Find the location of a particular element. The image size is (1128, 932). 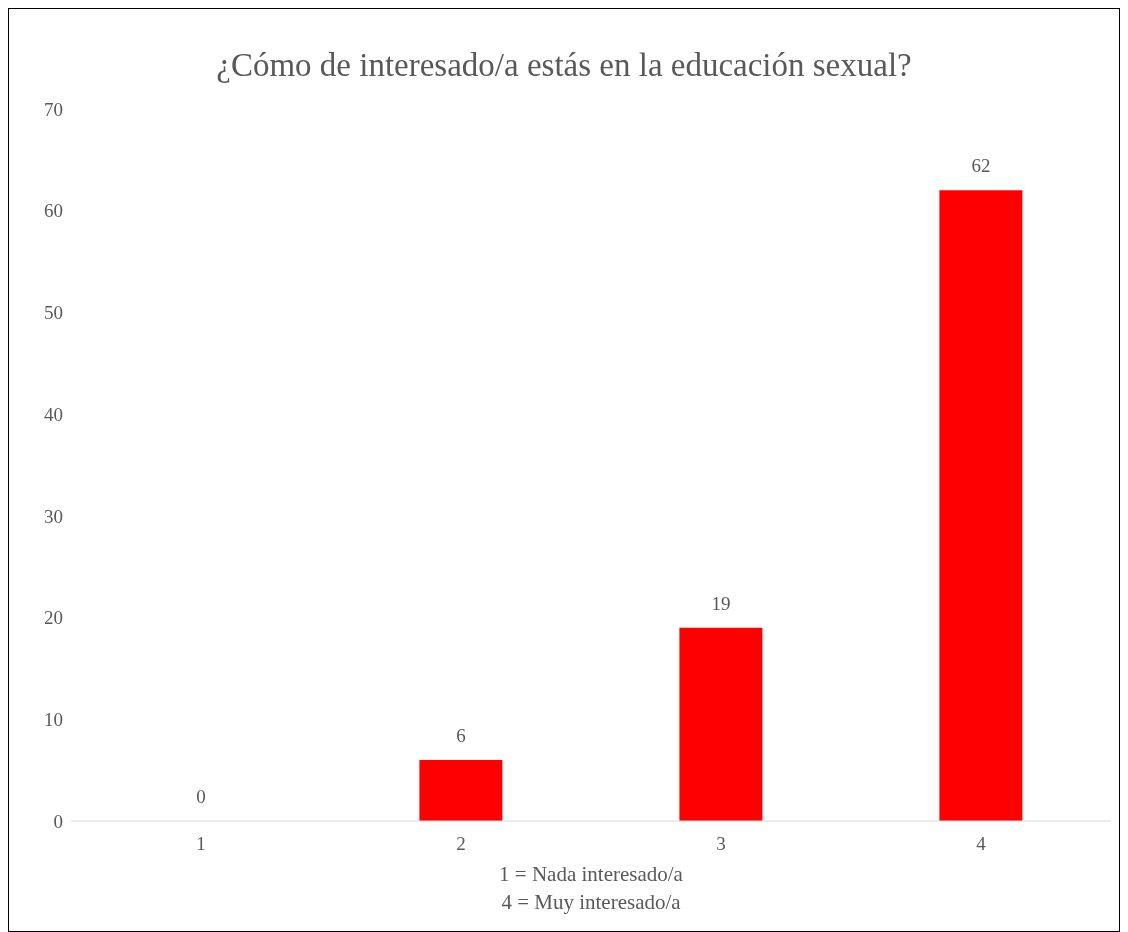

y-tick-label: 0 is located at coordinates (58, 821).